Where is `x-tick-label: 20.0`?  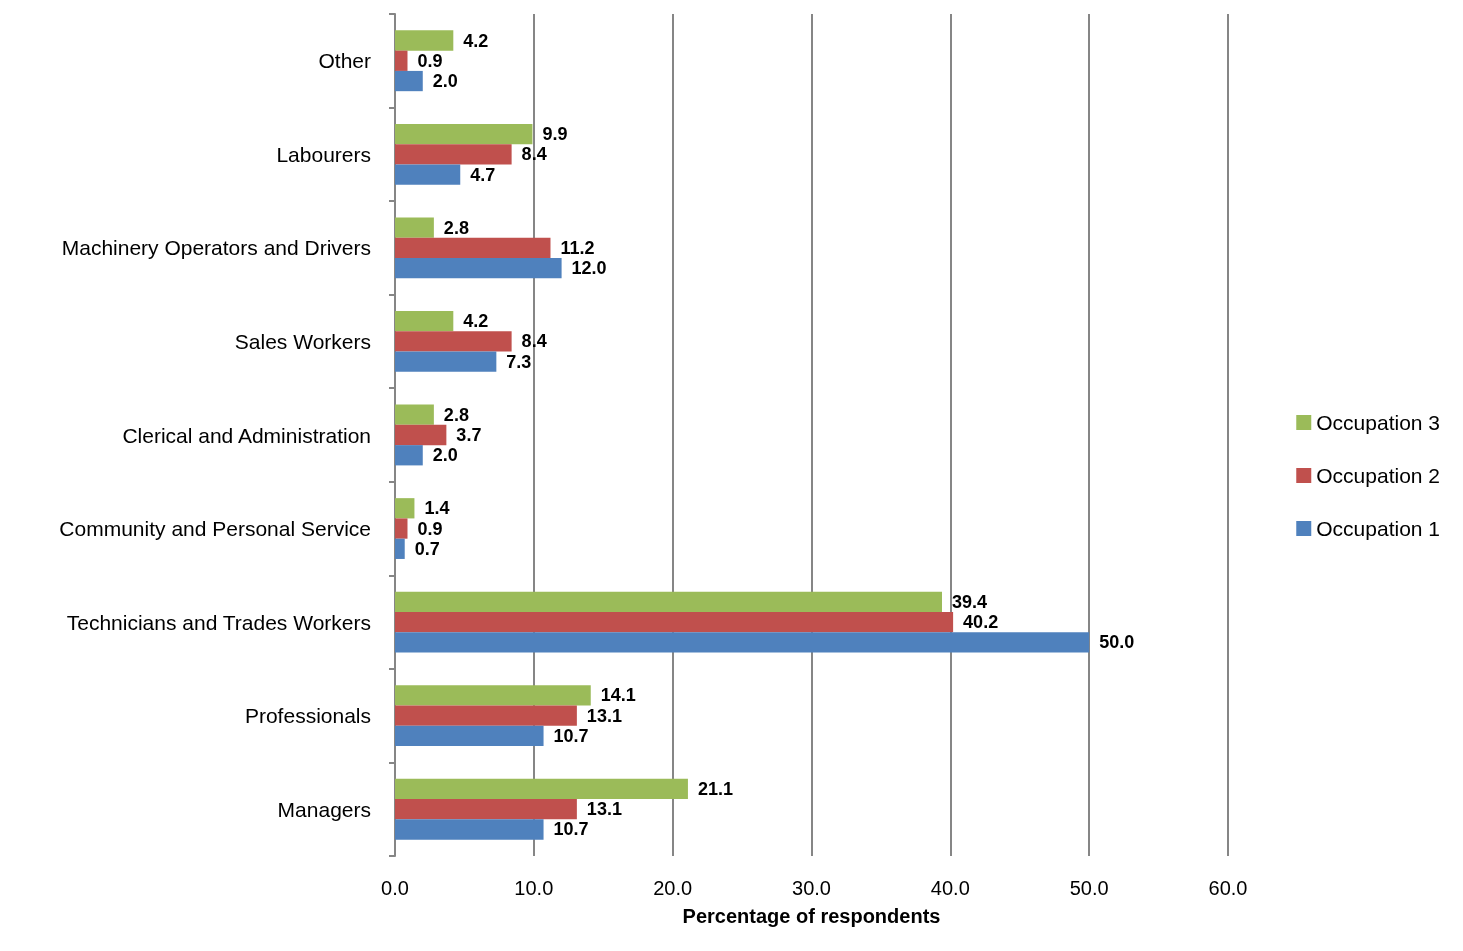 x-tick-label: 20.0 is located at coordinates (673, 888).